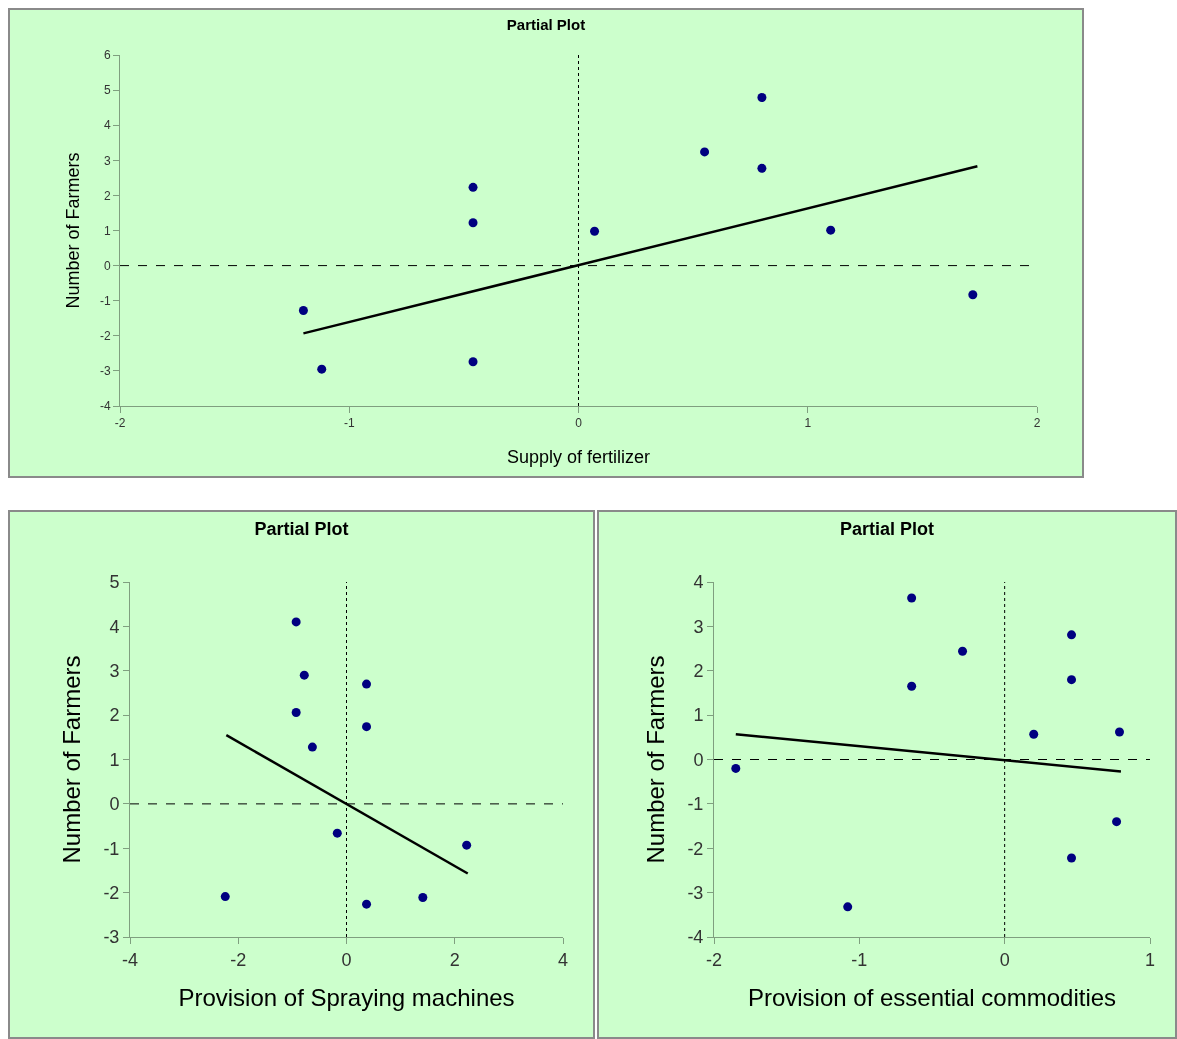 The height and width of the screenshot is (1039, 1177). What do you see at coordinates (932, 997) in the screenshot?
I see `x-axis-title: Provision of essential commodities` at bounding box center [932, 997].